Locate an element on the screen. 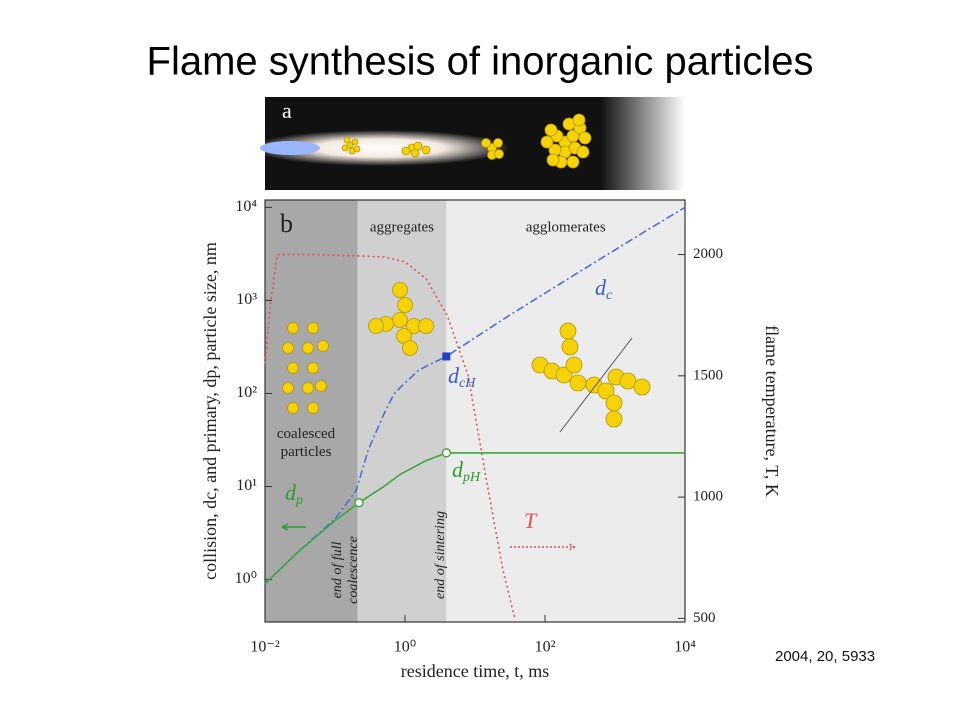  x-tick-label: 10² is located at coordinates (545, 647).